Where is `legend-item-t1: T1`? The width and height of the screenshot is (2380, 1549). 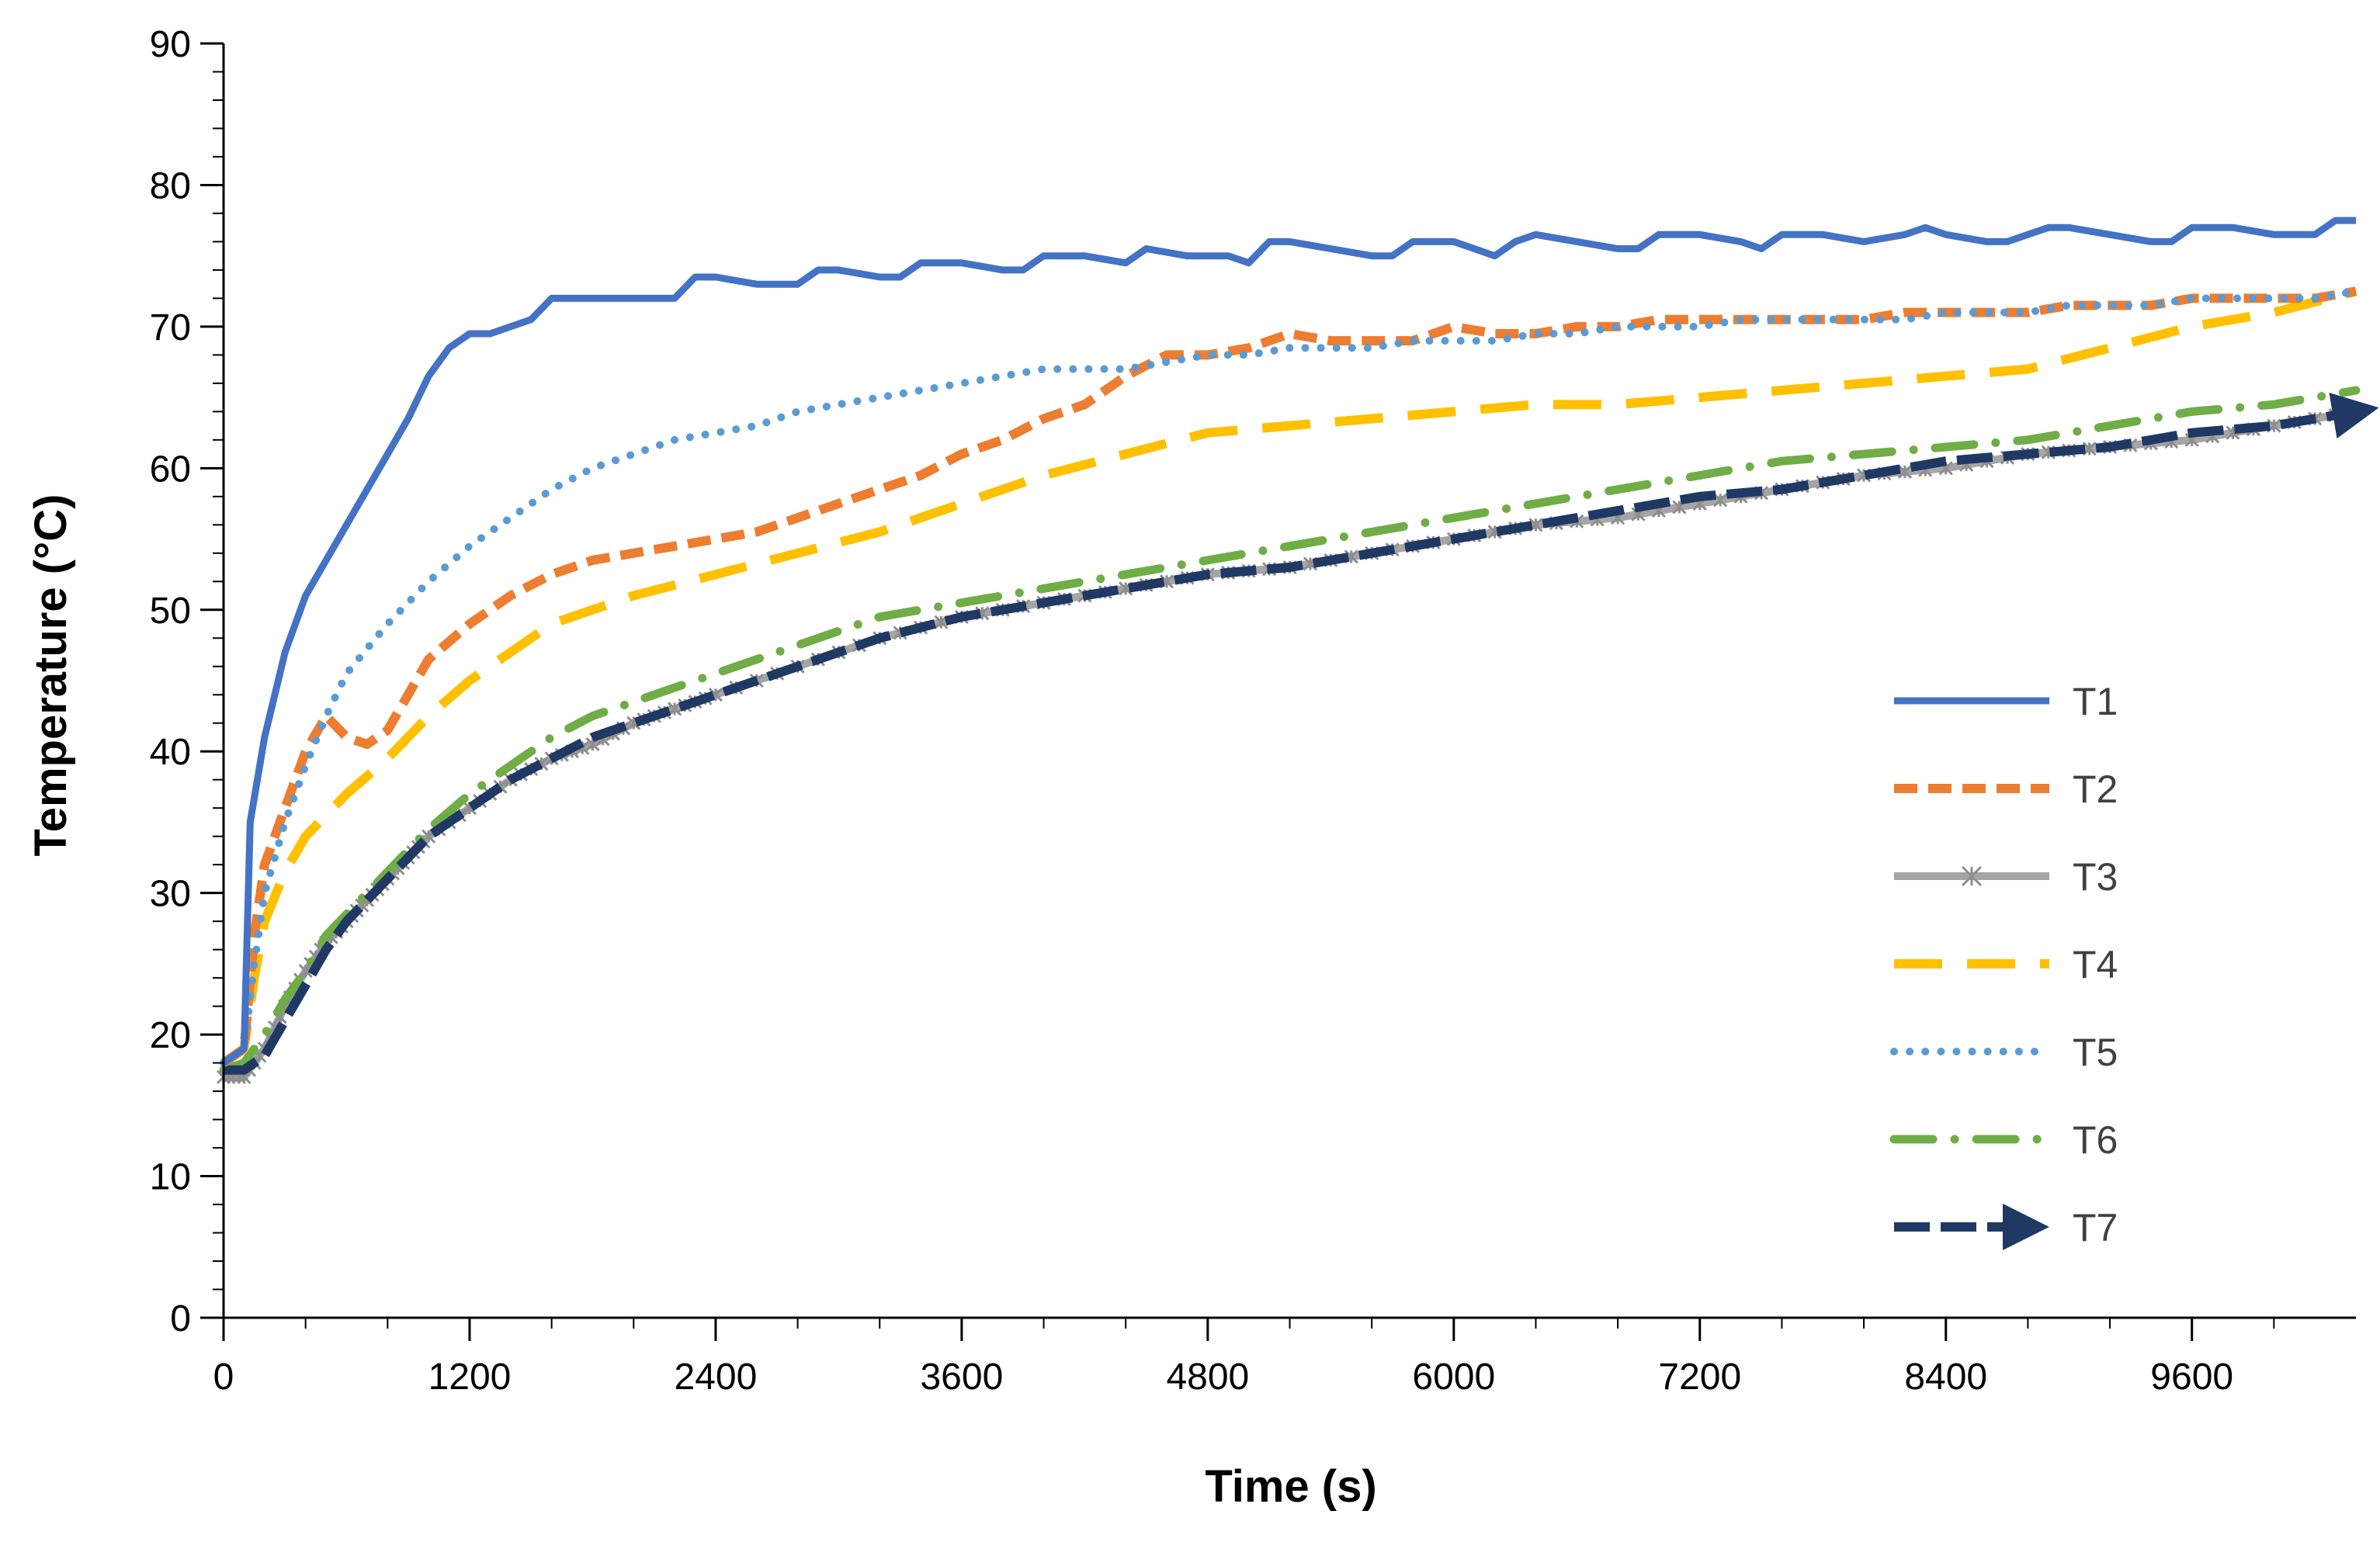
legend-item-t1: T1 is located at coordinates (2006, 702).